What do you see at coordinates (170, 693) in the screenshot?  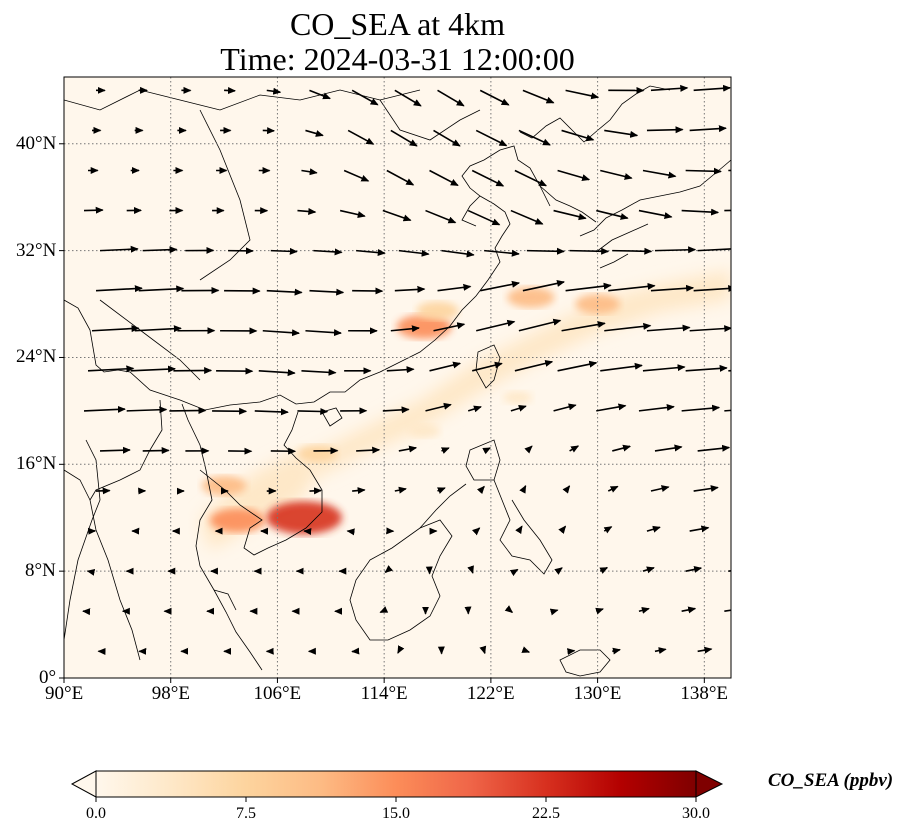 I see `lon-tick-label: 98°E` at bounding box center [170, 693].